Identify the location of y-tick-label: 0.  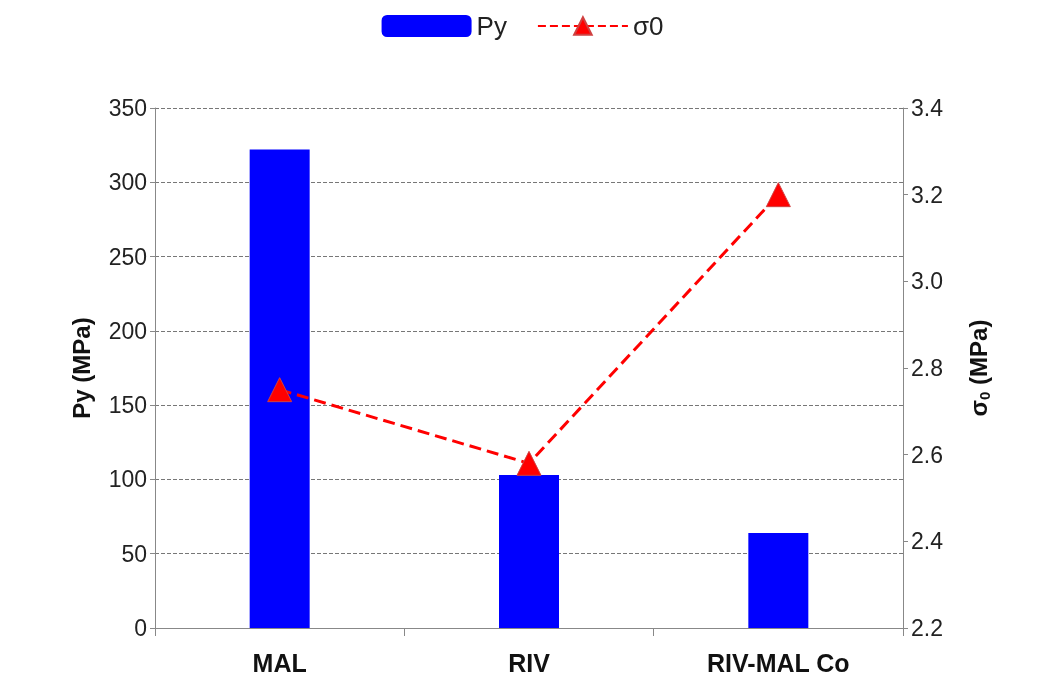
(140, 628).